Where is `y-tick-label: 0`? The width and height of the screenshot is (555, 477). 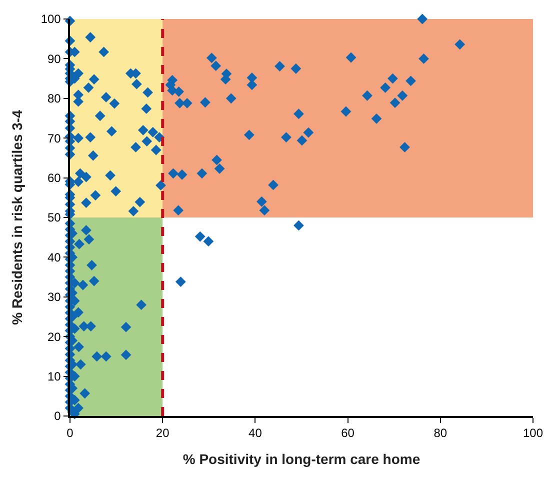
y-tick-label: 0 is located at coordinates (58, 416).